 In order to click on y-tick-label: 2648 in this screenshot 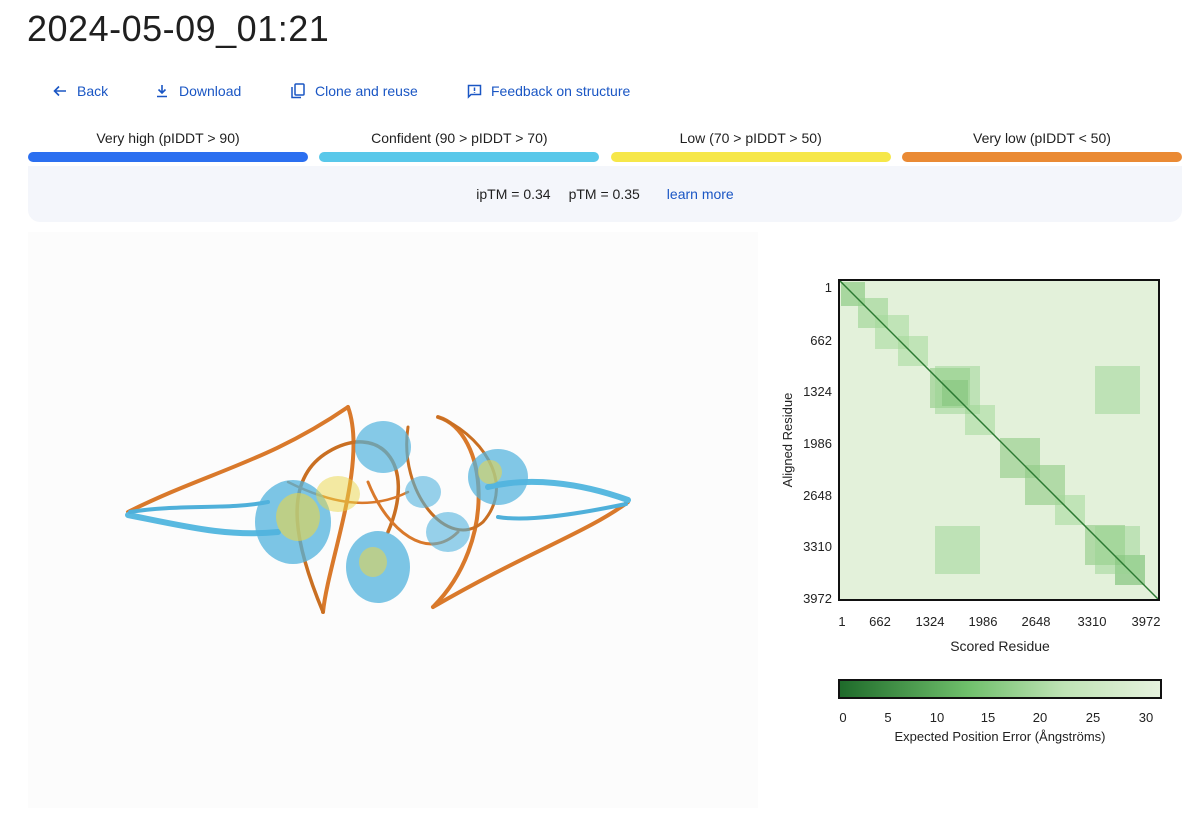, I will do `click(817, 495)`.